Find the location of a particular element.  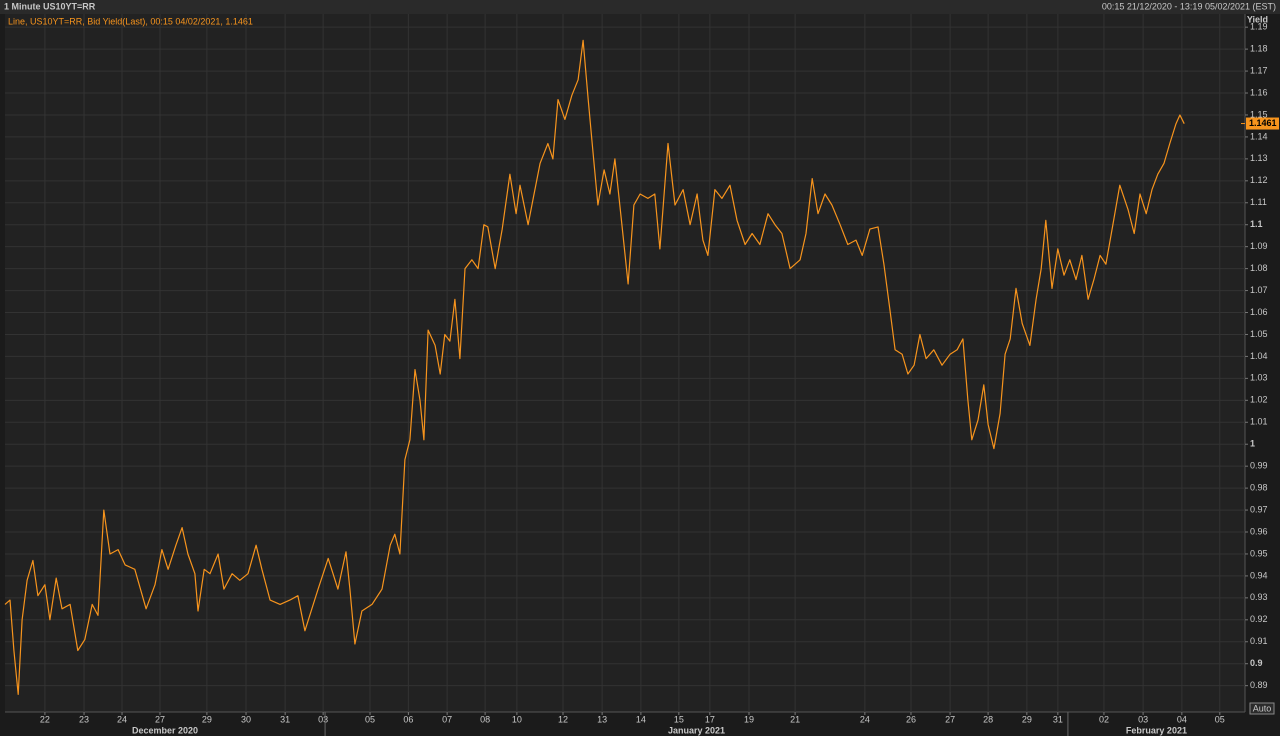

auto-button-label: Auto is located at coordinates (1262, 708).